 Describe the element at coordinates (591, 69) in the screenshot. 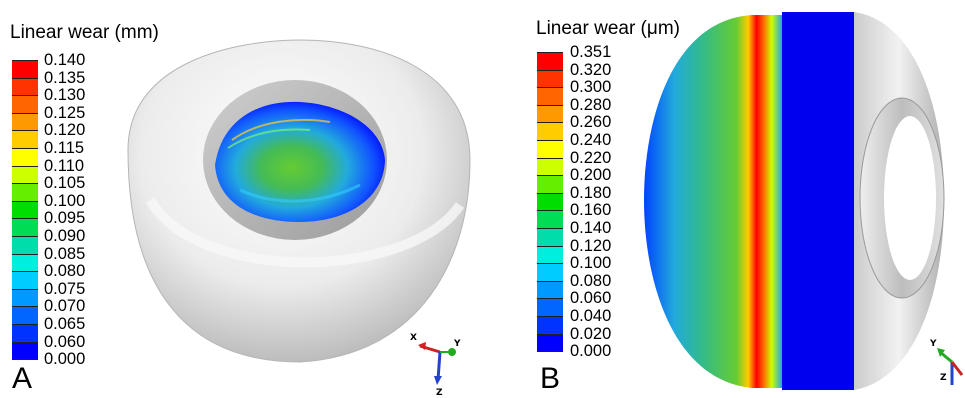

I see `legend-tick-label: 0.320` at that location.